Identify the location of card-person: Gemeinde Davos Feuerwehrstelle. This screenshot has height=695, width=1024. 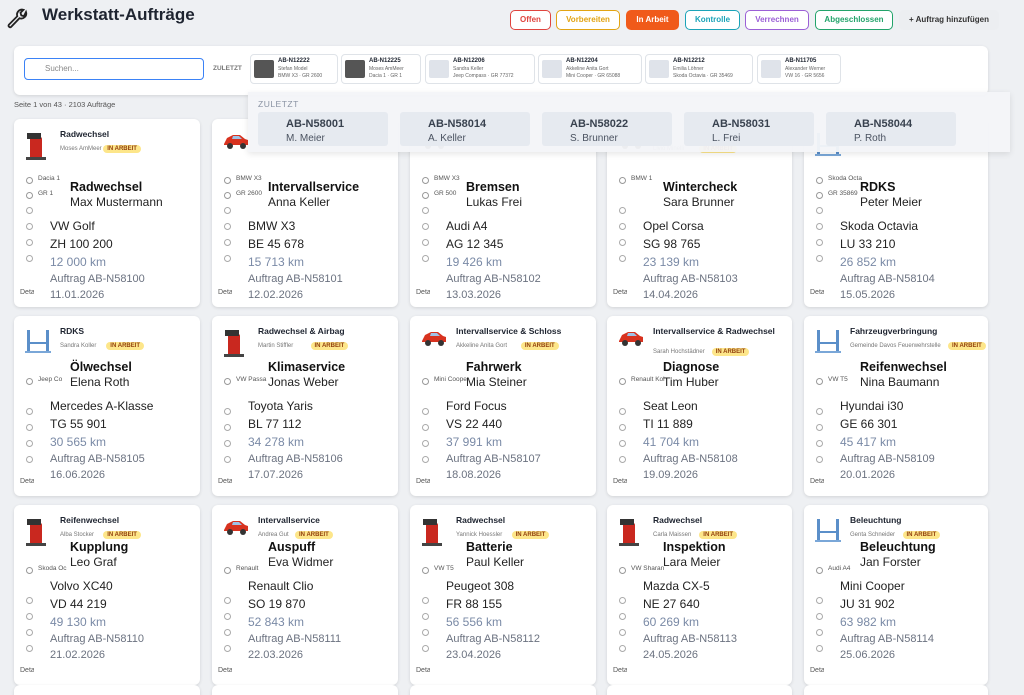
(895, 346).